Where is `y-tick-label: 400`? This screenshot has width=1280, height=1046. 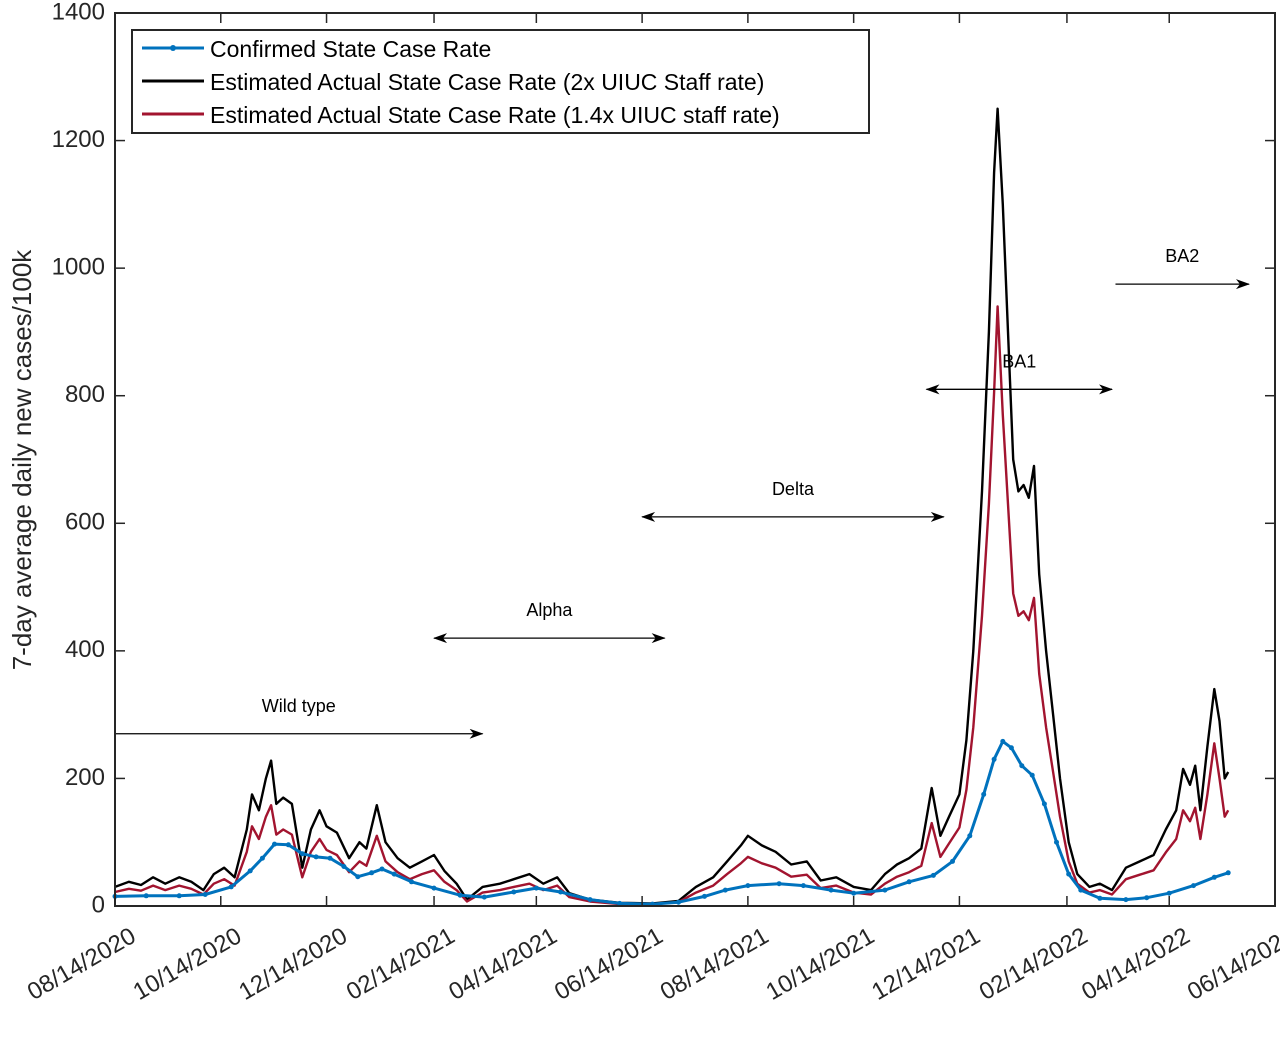
y-tick-label: 400 is located at coordinates (85, 649).